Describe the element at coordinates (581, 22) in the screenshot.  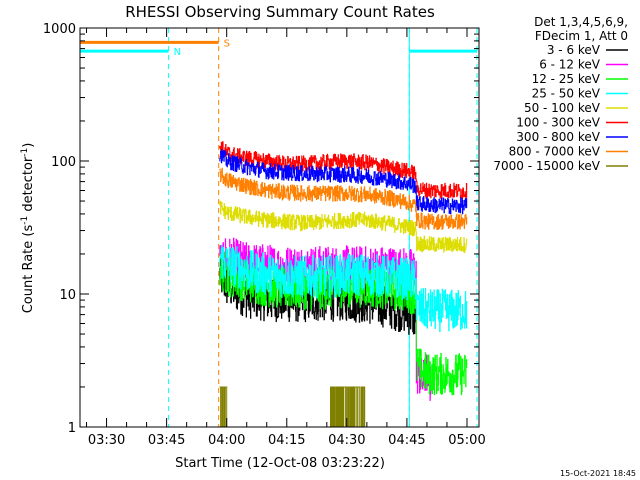
I see `legend-header-line-1: Det 1,3,4,5,6,9,` at that location.